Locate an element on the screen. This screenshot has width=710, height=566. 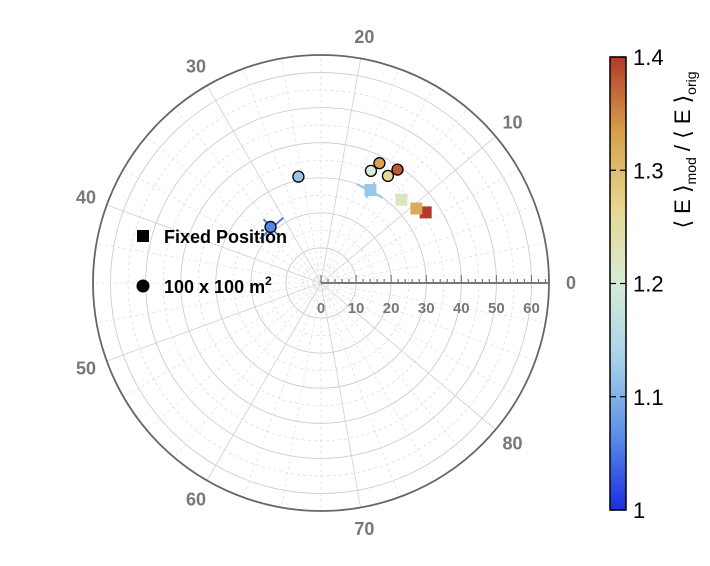
colorbar-tick-label: 1.4 is located at coordinates (648, 57).